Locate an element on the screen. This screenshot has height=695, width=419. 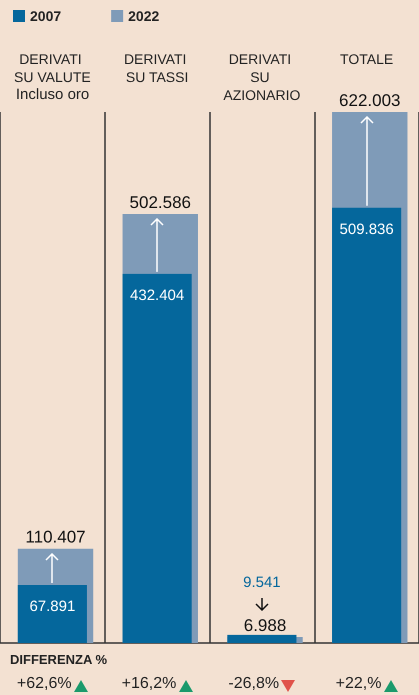
text: +22,% is located at coordinates (359, 684).